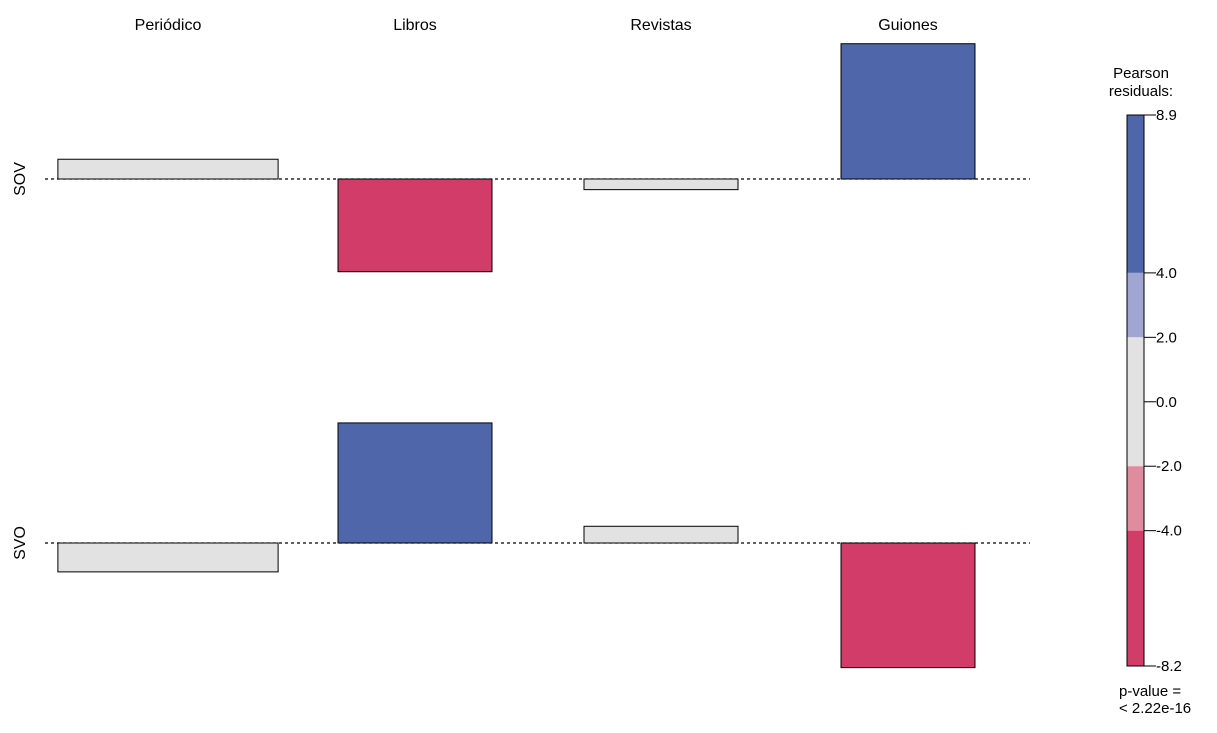 The width and height of the screenshot is (1217, 733). Describe the element at coordinates (536, 25) in the screenshot. I see `column-labels: Periódico Libros Revistas Guiones` at that location.